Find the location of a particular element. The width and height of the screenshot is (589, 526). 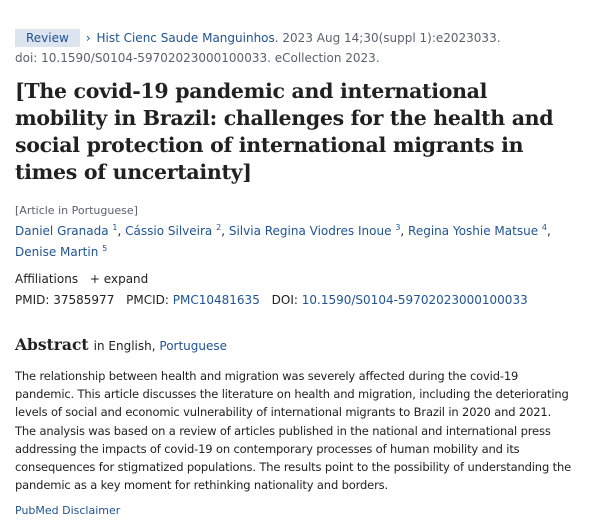

article-type-badge: Review is located at coordinates (47, 38).